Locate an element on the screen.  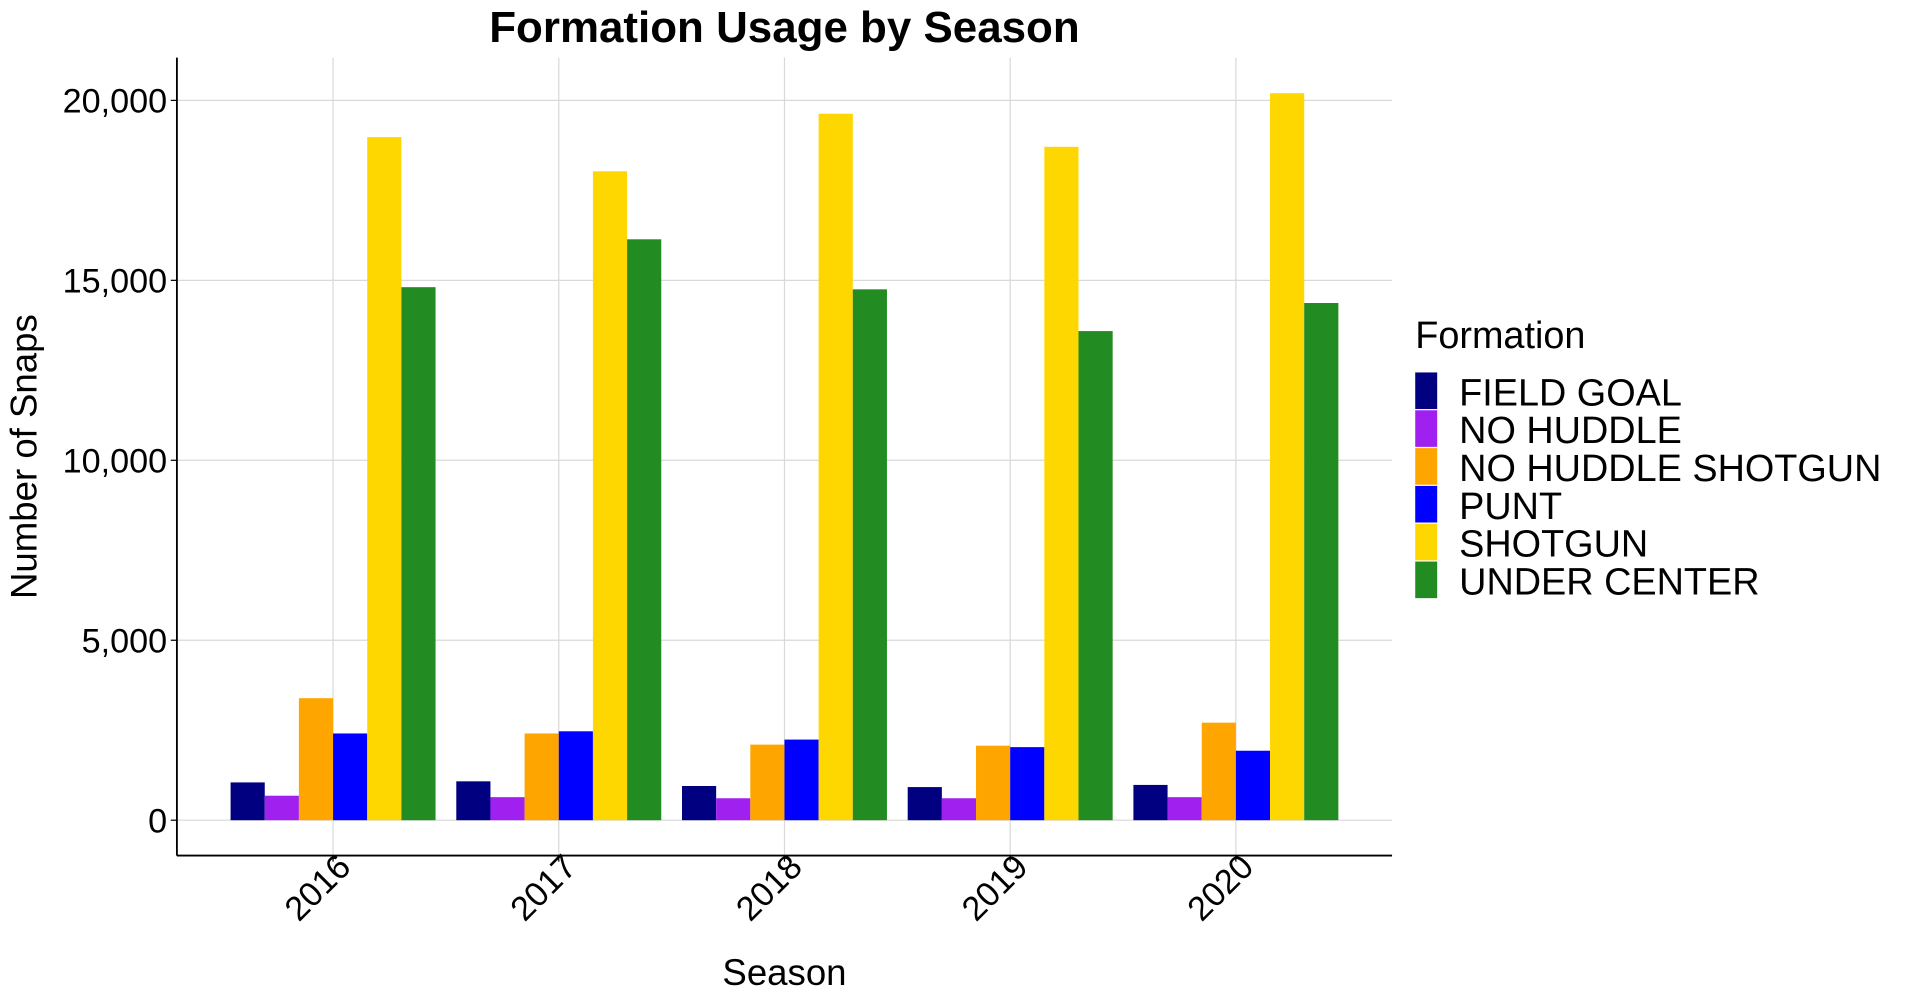
x-tick-label: 2016 is located at coordinates (318, 888).